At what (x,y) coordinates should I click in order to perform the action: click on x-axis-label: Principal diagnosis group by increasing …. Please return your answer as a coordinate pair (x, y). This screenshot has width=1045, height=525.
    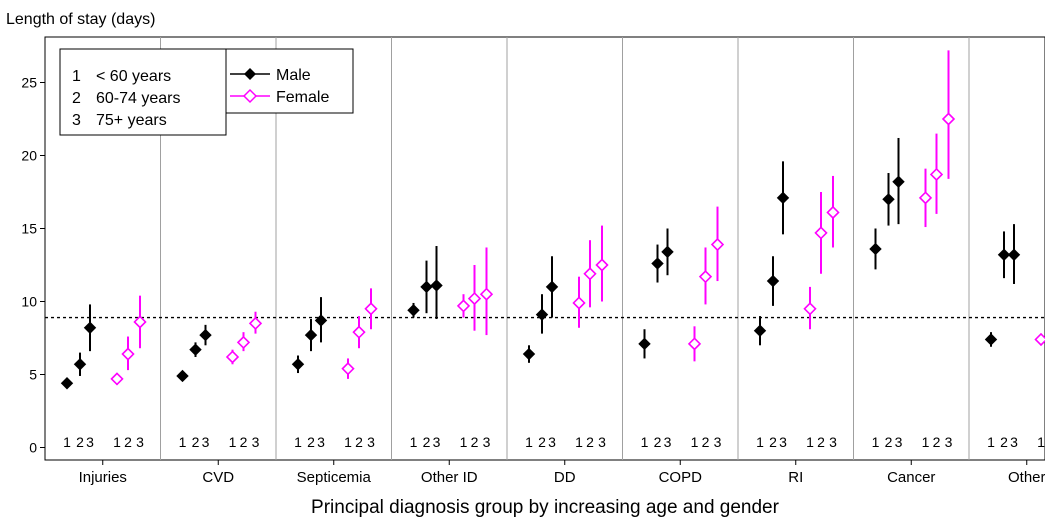
    Looking at the image, I should click on (545, 507).